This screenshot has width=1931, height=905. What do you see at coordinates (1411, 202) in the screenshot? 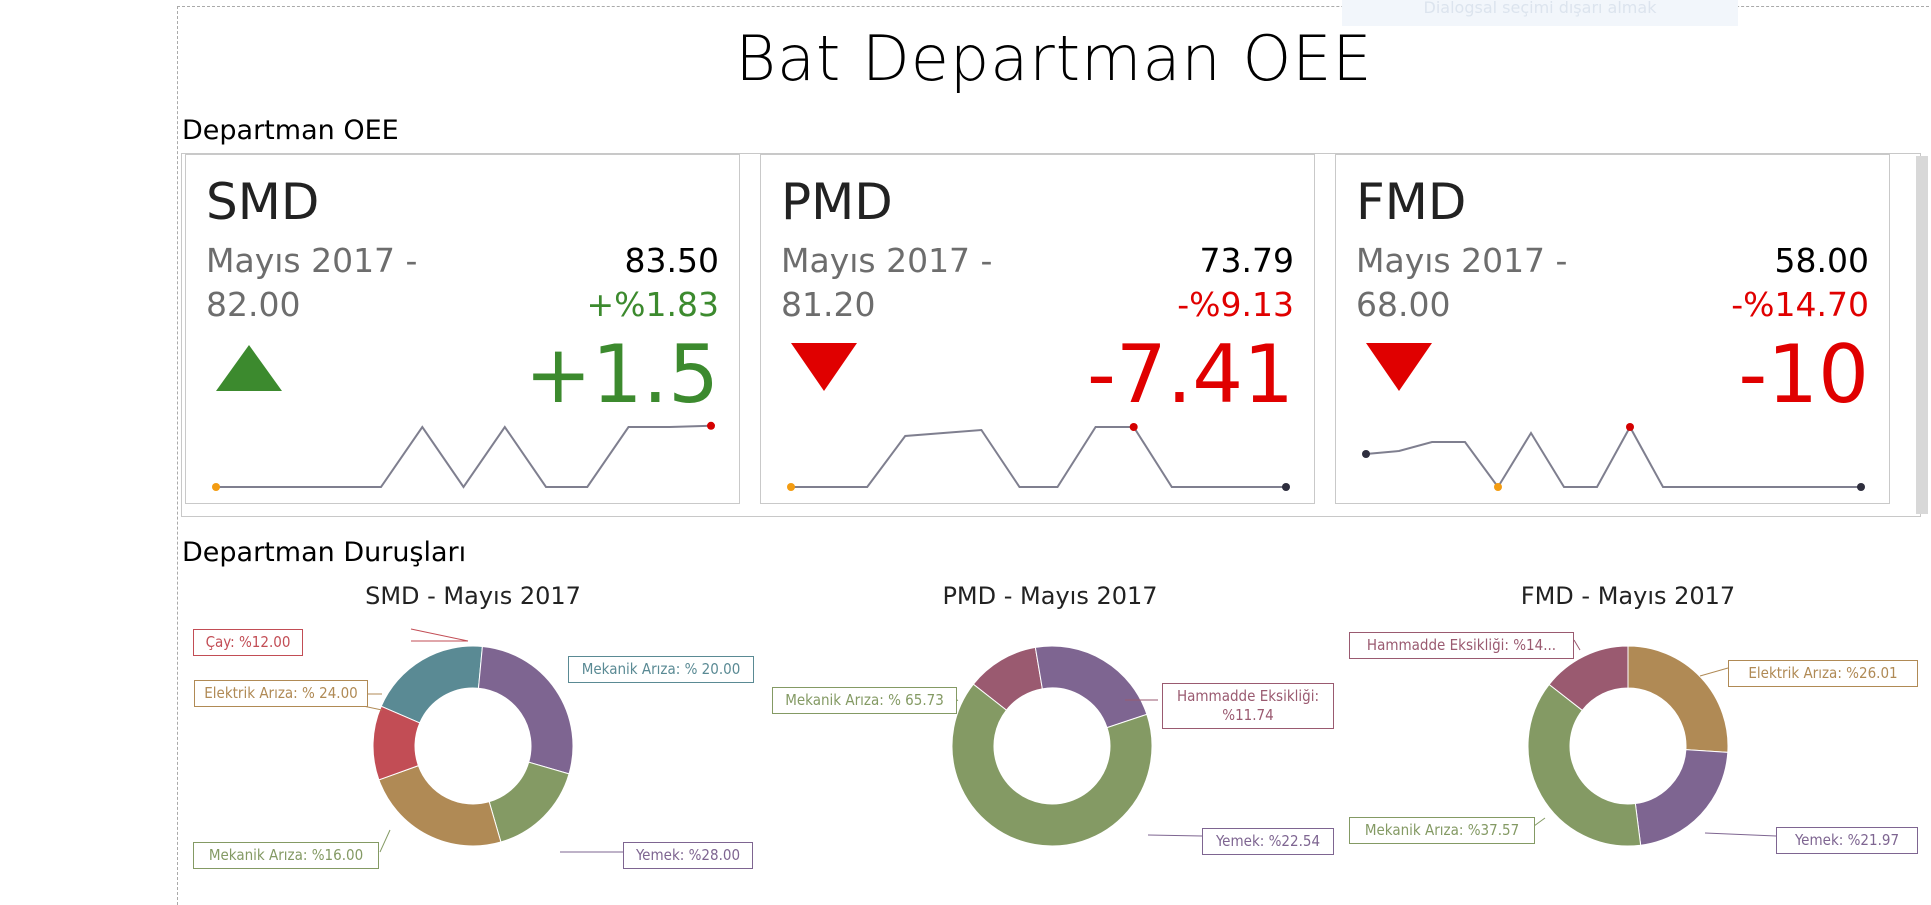
I see `kpi-name: FMD` at bounding box center [1411, 202].